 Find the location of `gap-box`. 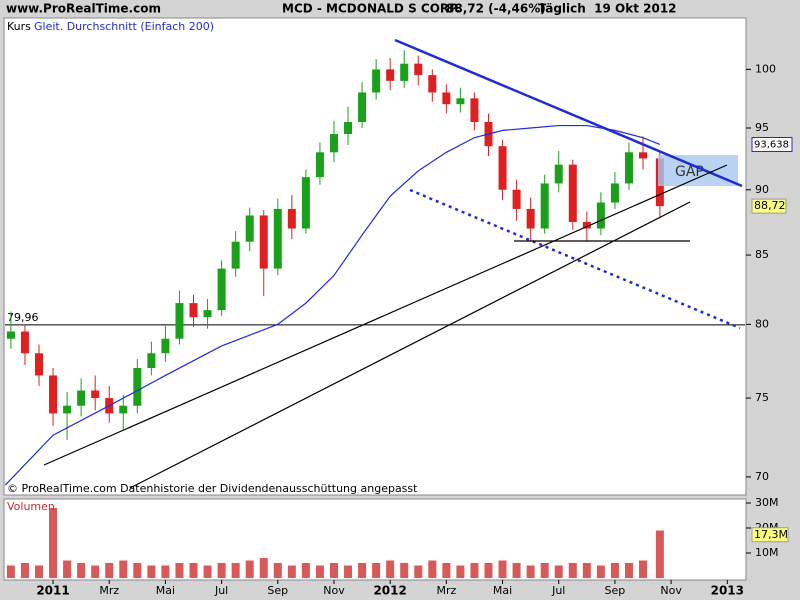

gap-box is located at coordinates (698, 170).